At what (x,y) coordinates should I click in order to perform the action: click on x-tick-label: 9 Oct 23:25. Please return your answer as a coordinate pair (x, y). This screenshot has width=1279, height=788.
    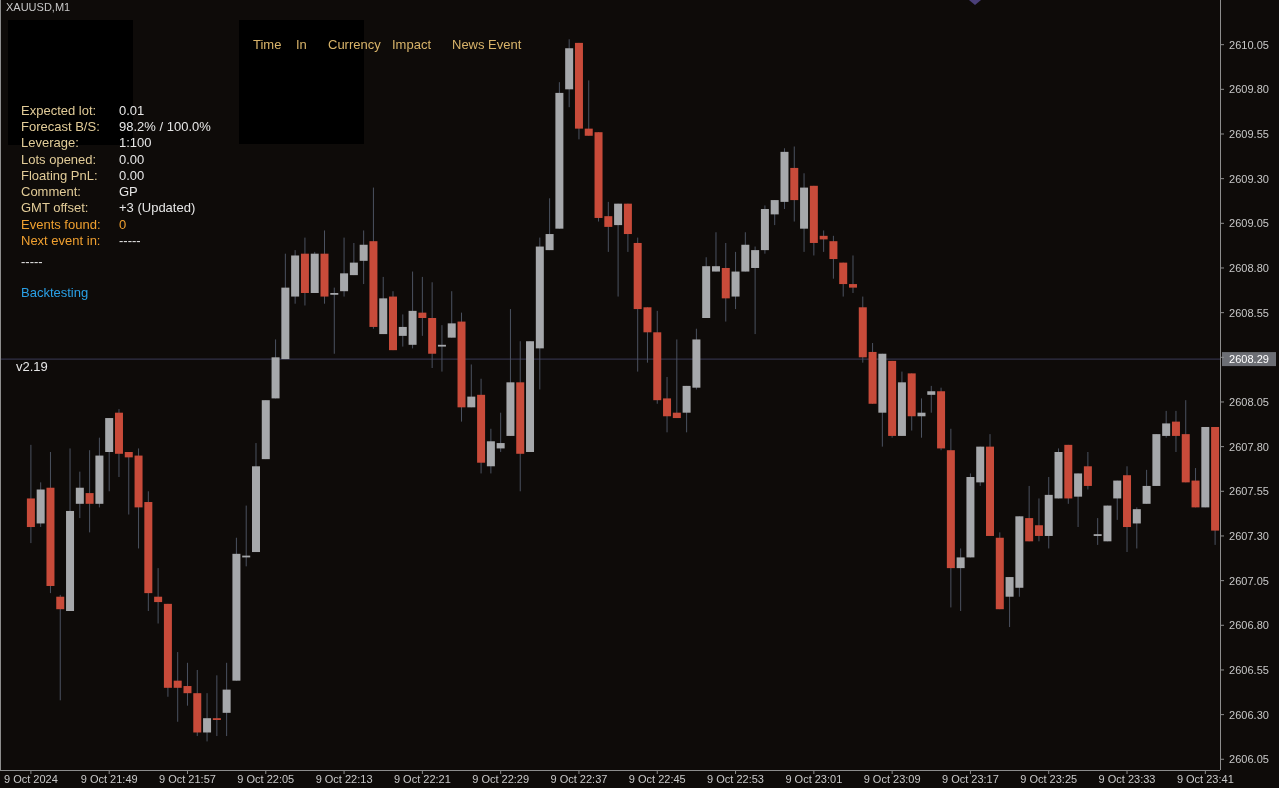
    Looking at the image, I should click on (1049, 779).